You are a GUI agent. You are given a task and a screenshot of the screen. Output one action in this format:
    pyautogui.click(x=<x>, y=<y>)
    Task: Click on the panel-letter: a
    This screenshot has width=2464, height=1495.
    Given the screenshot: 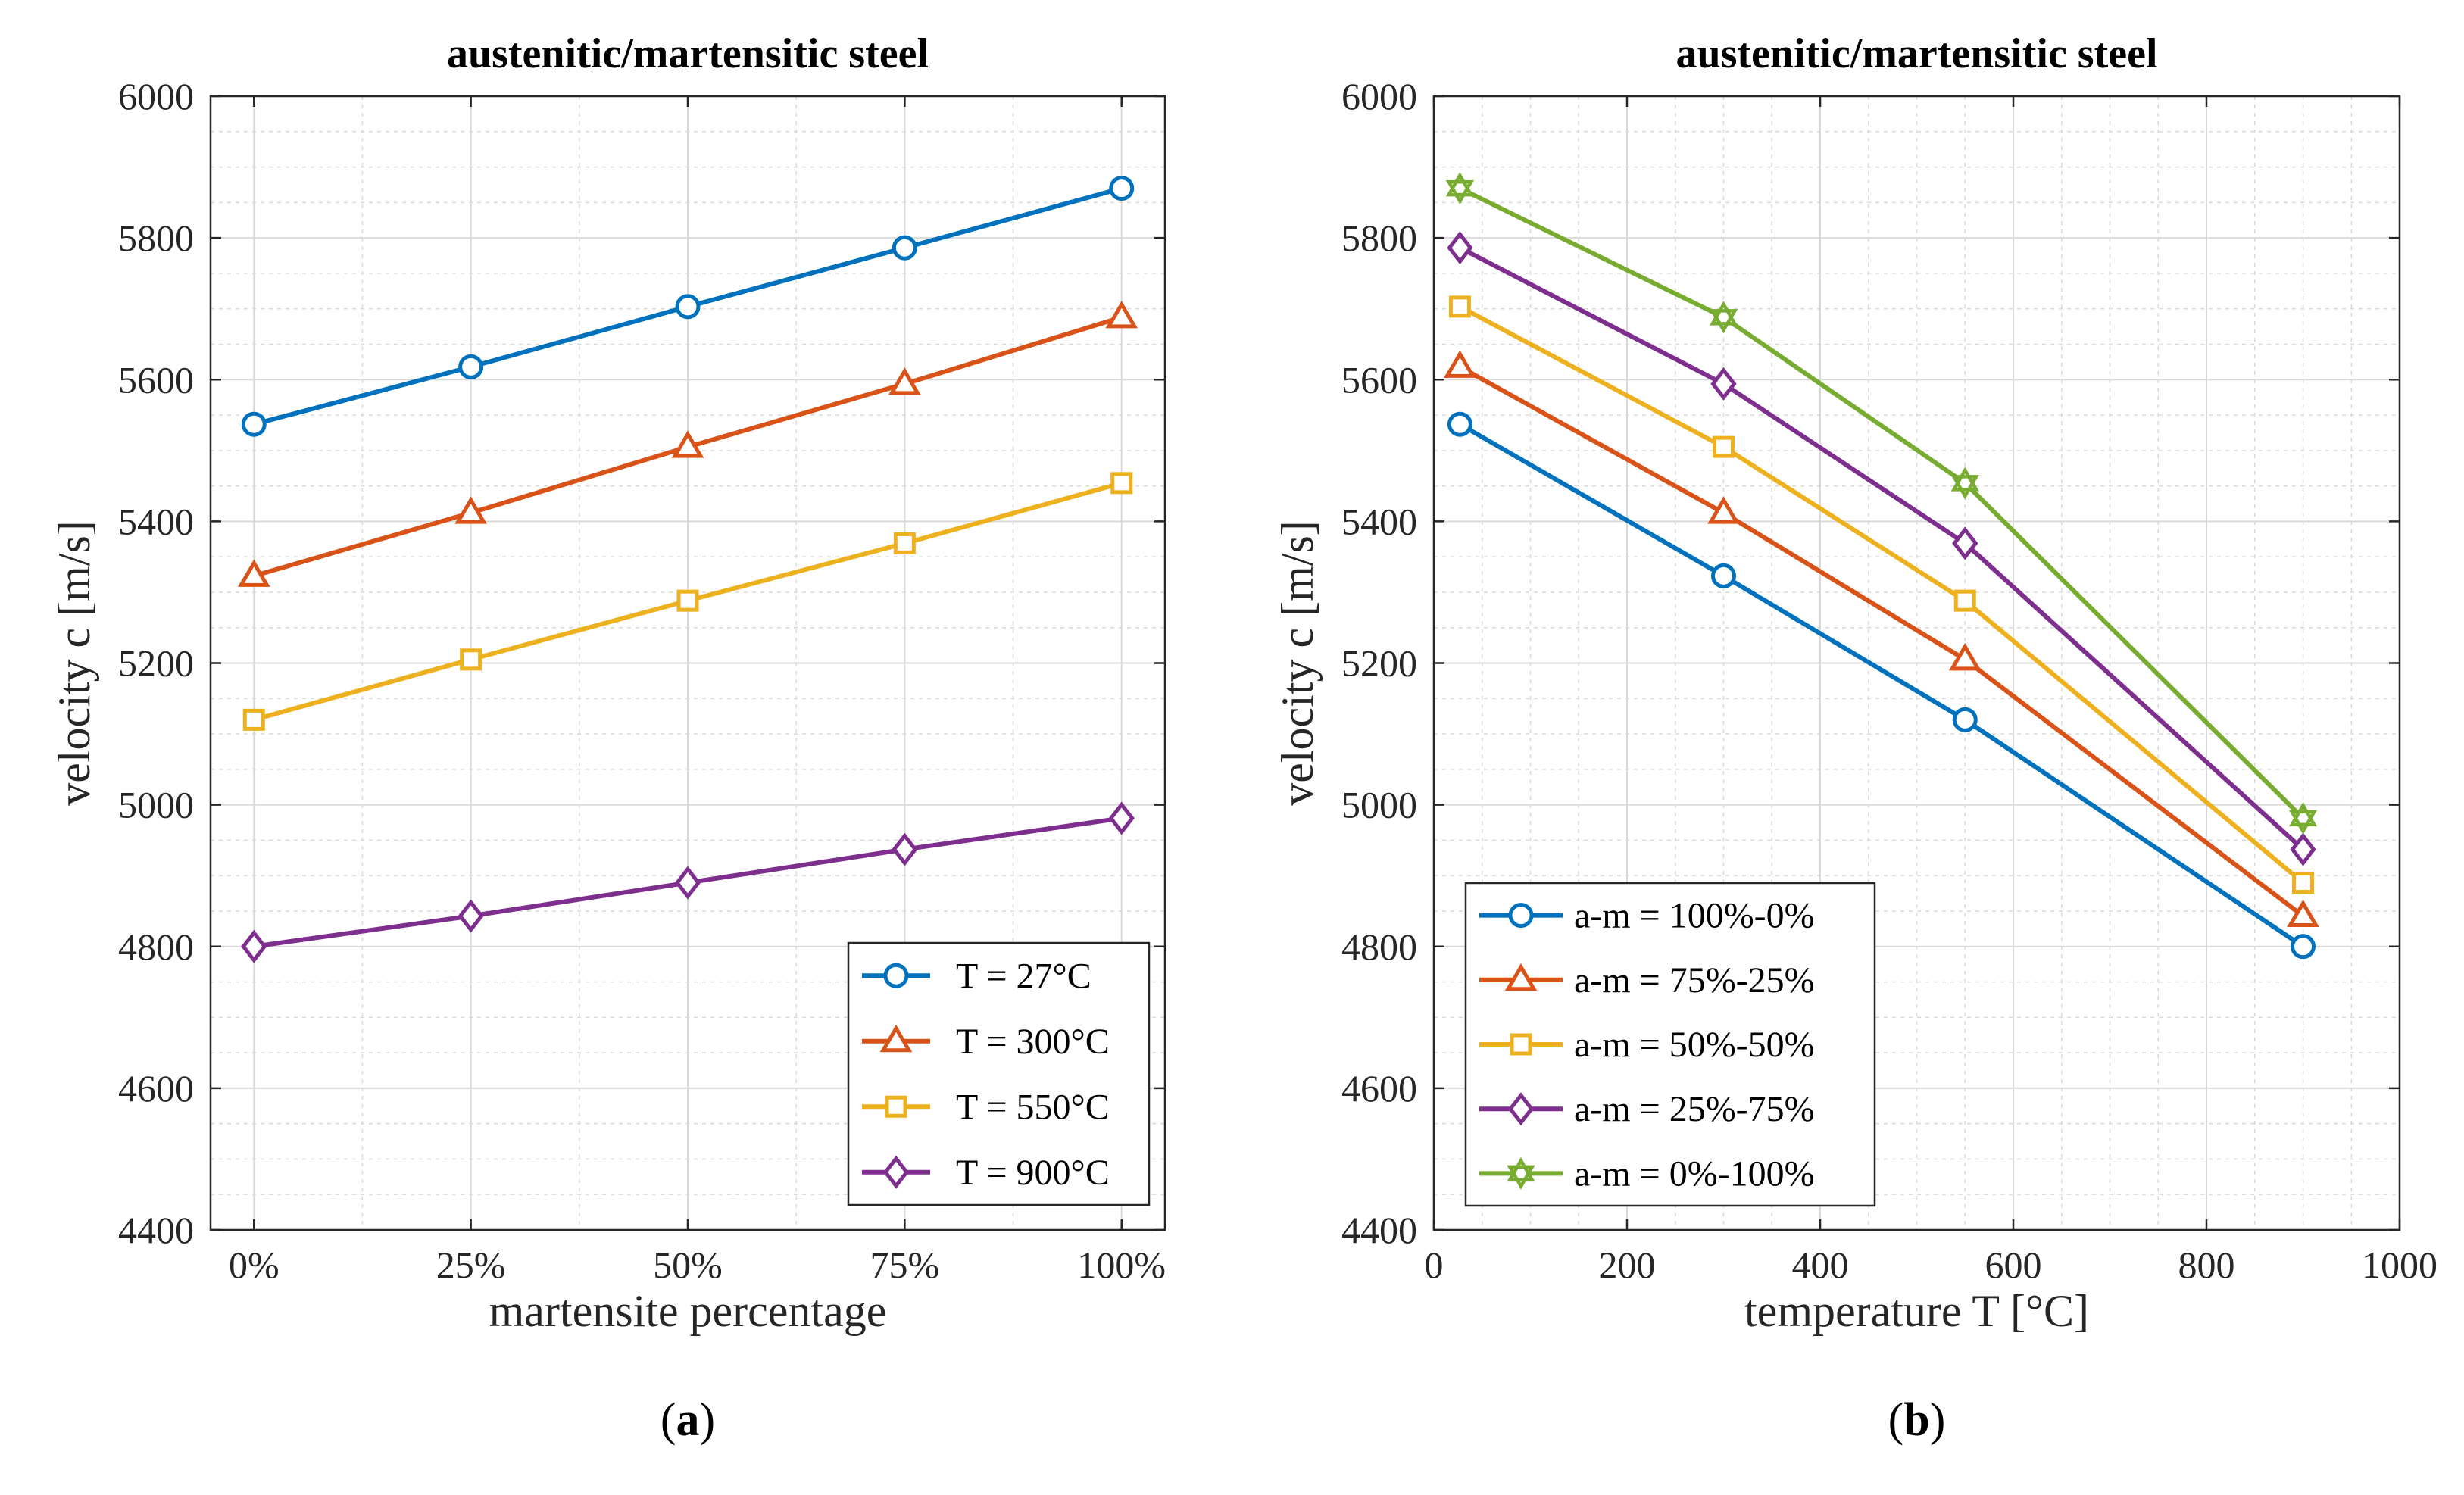 What is the action you would take?
    pyautogui.click(x=688, y=1420)
    